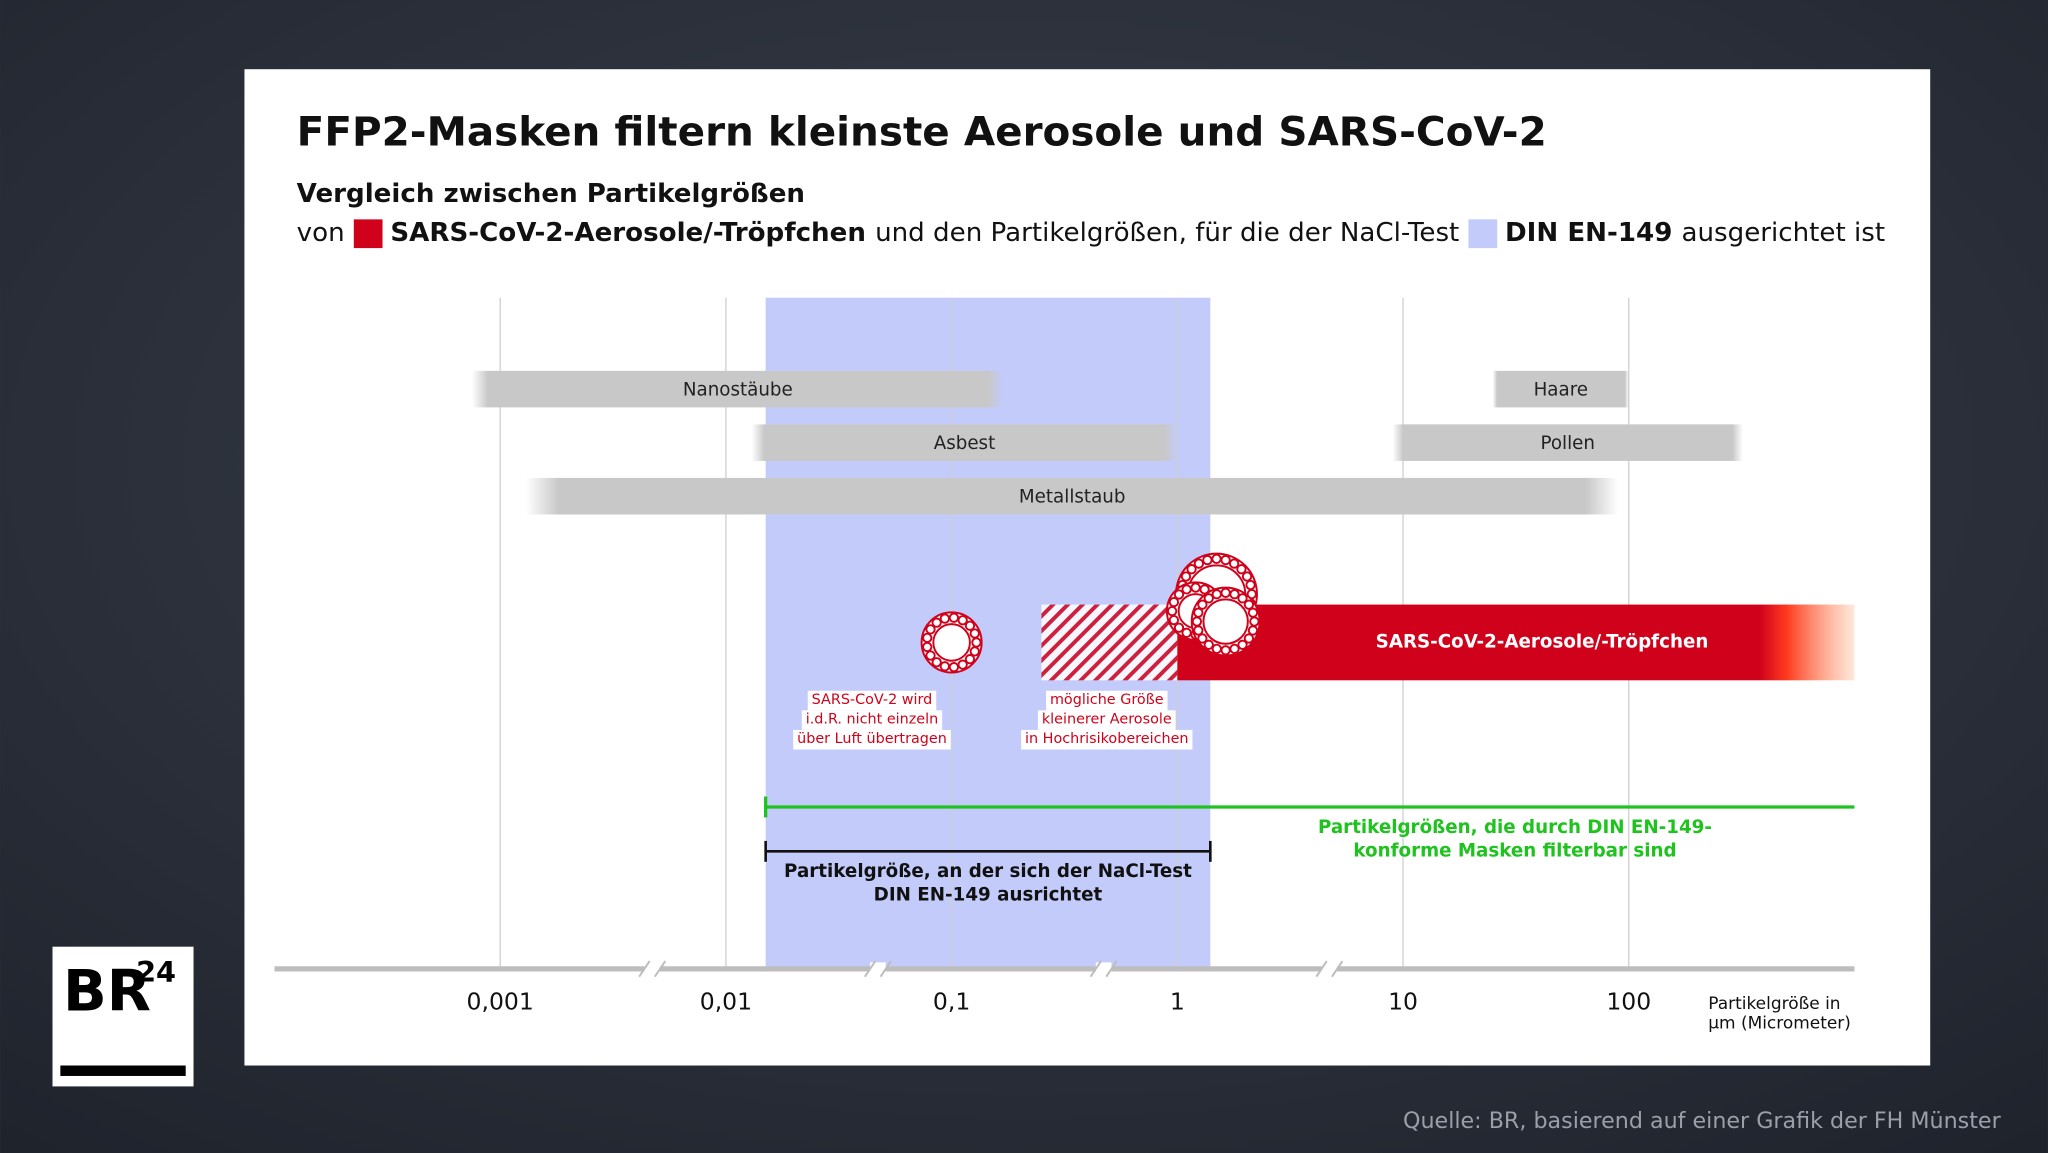 The height and width of the screenshot is (1153, 2048). Describe the element at coordinates (500, 1001) in the screenshot. I see `x-tick-label: 0,001` at that location.